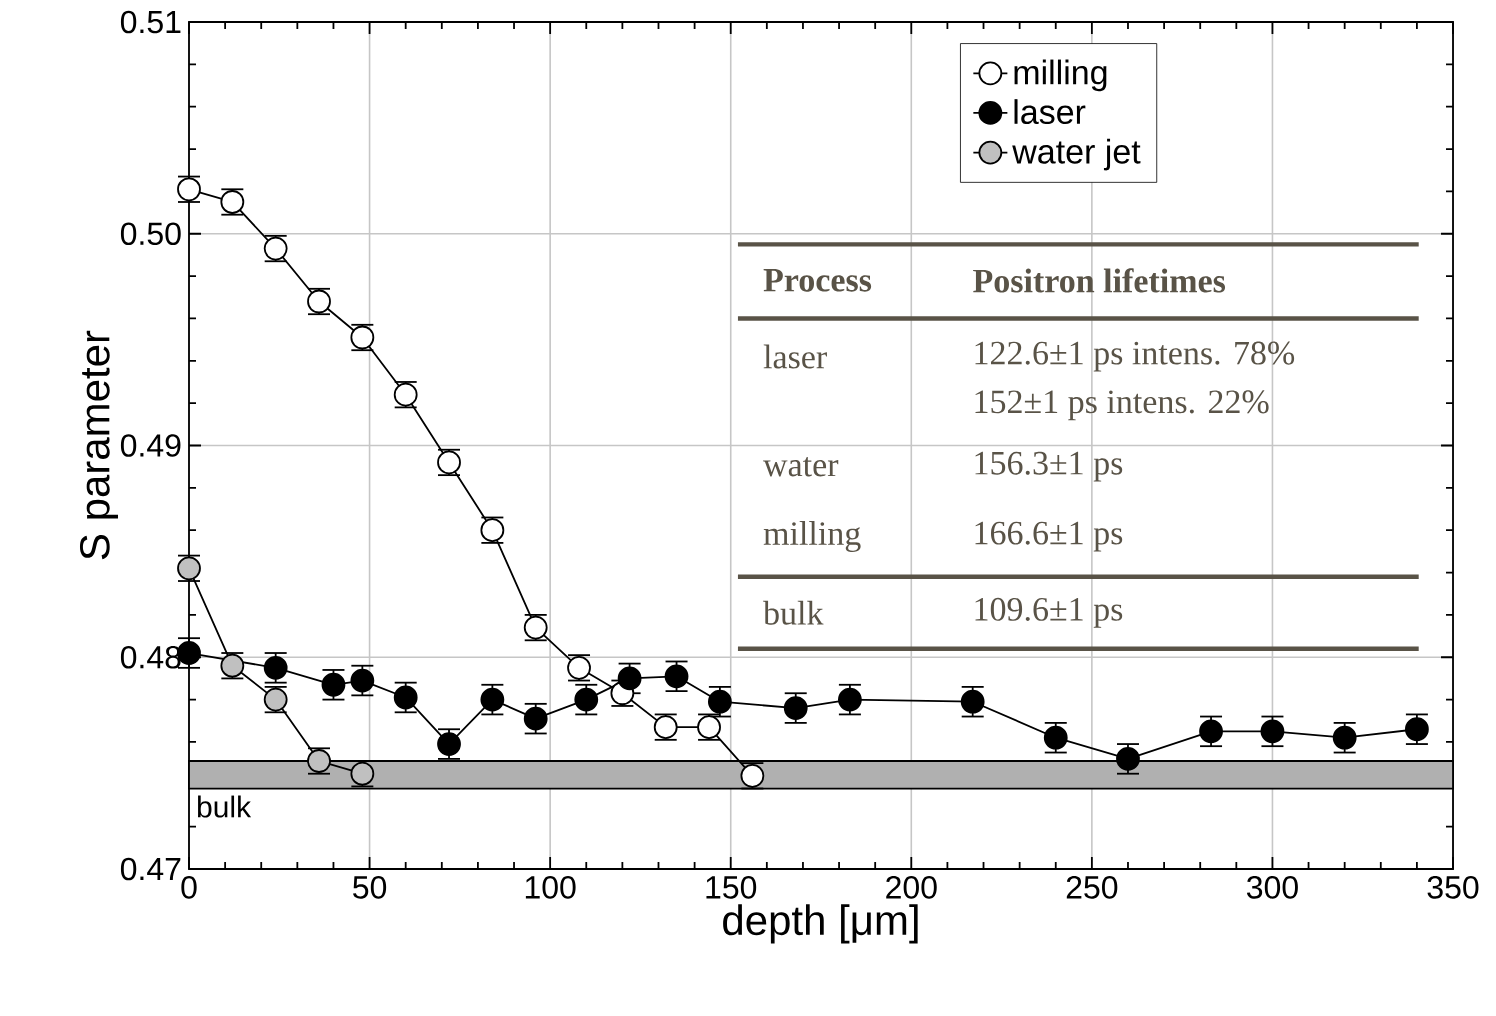  I want to click on band-label: bulk, so click(224, 806).